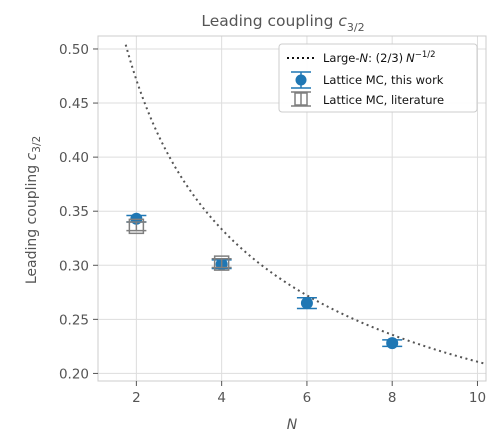 Image resolution: width=487 pixels, height=434 pixels. I want to click on chart-title: Leading coupling c3/2, so click(282, 23).